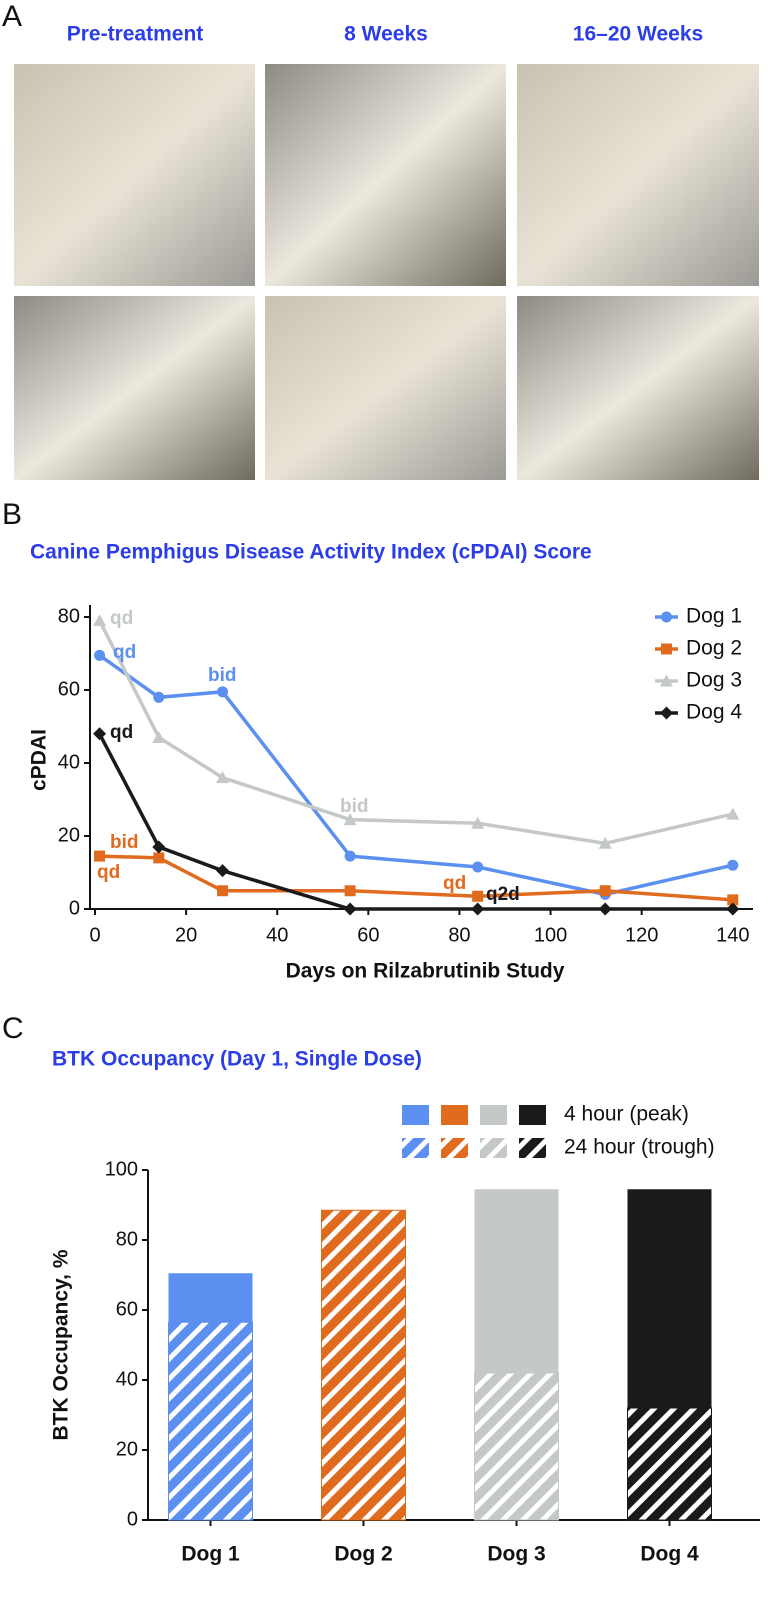  I want to click on x-tick-label: Dog 1, so click(210, 1554).